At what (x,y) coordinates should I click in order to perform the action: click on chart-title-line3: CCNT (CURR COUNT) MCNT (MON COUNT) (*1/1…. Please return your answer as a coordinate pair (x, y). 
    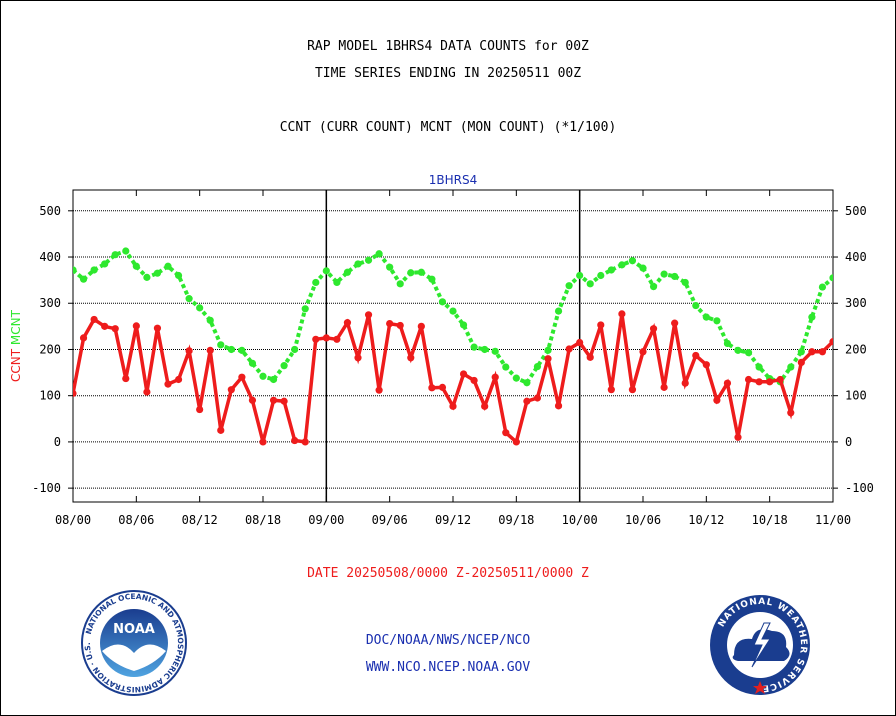
    Looking at the image, I should click on (448, 127).